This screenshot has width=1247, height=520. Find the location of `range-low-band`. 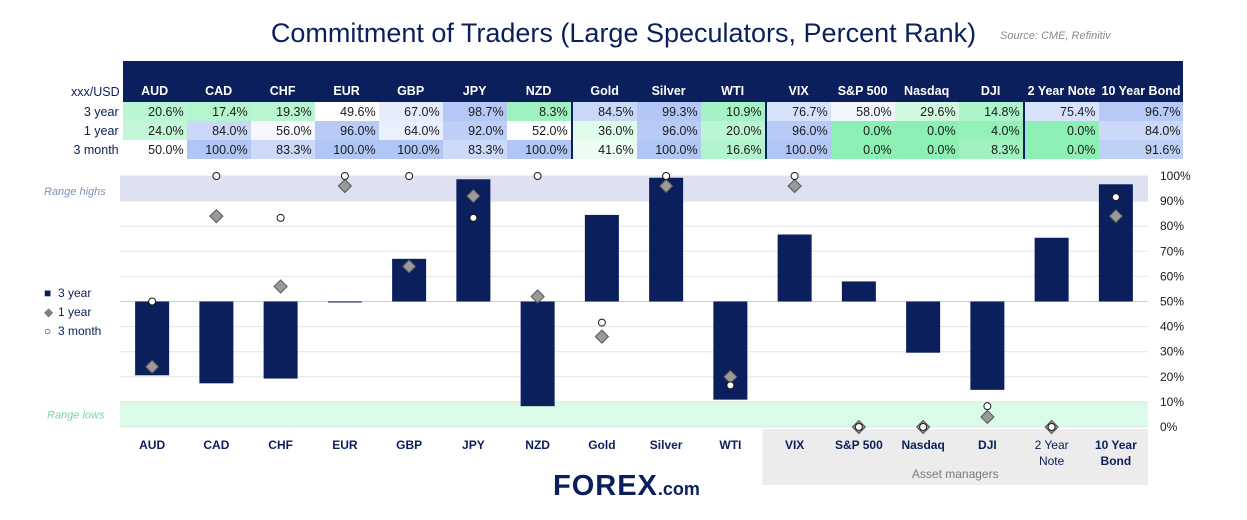

range-low-band is located at coordinates (634, 414).